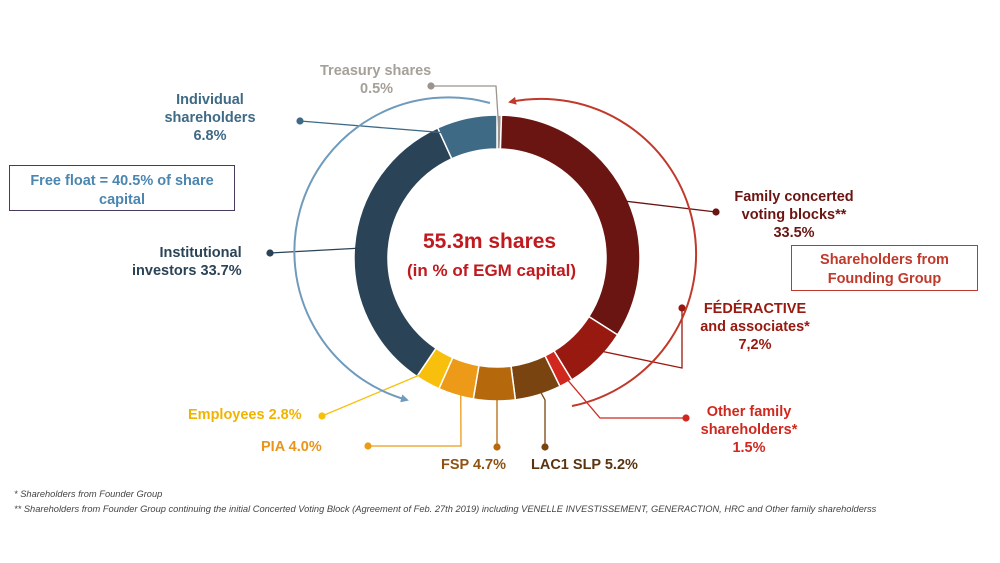 This screenshot has height=563, width=1000. I want to click on label-federactive: FÉDÉRACTIVE and associates* 7,2%, so click(755, 327).